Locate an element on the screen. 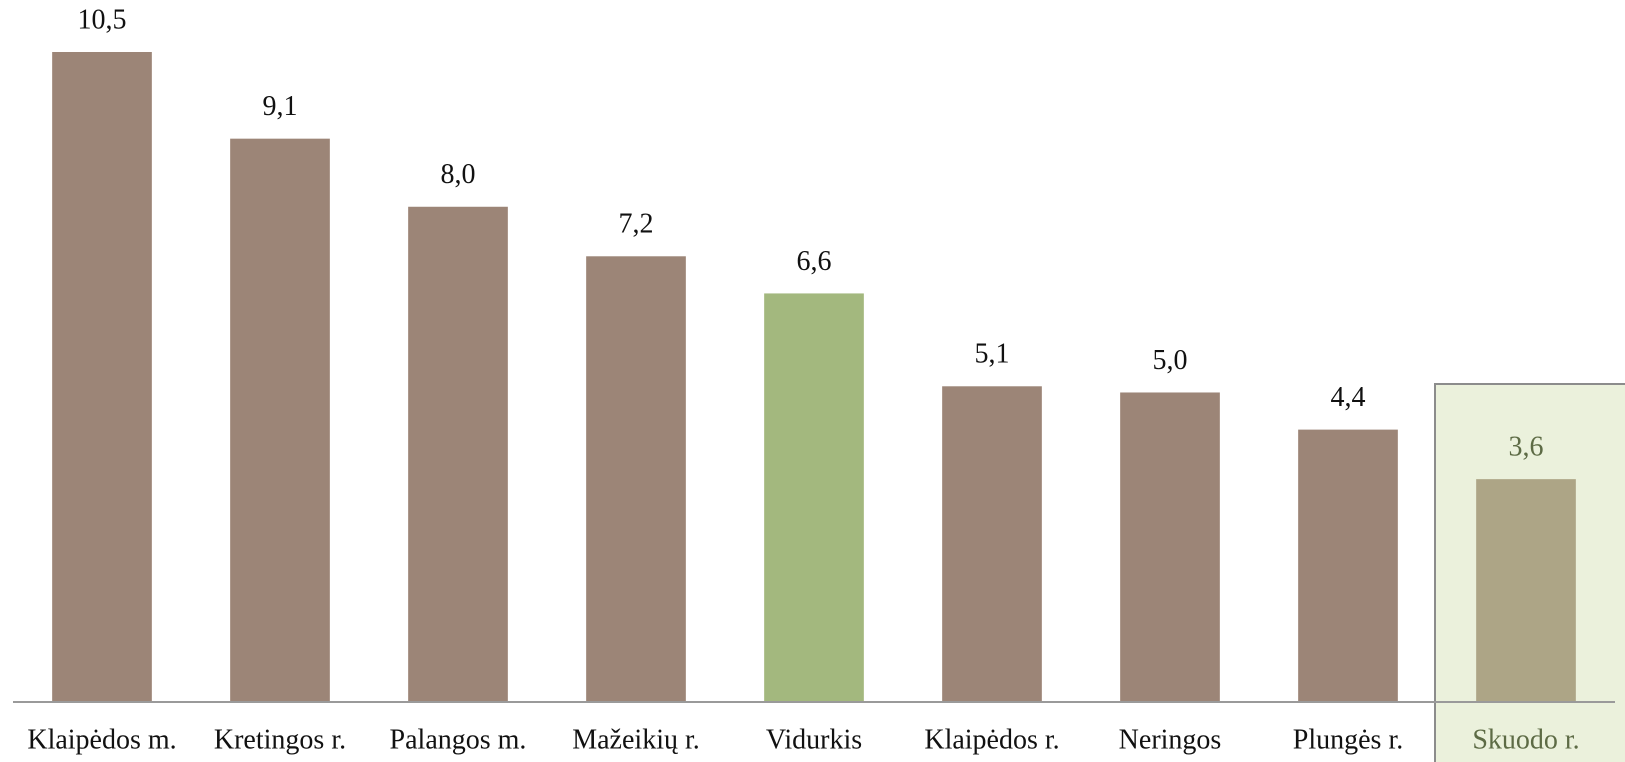 This screenshot has width=1625, height=762. x-tick-label: Vidurkis is located at coordinates (814, 739).